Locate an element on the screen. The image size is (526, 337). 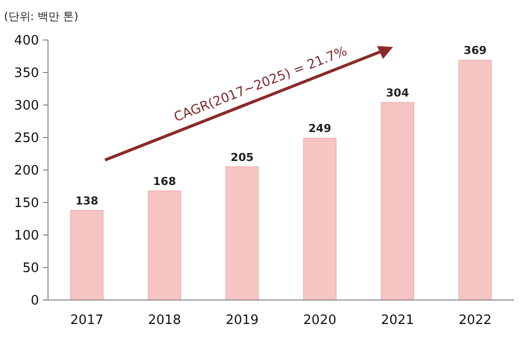
x-tick-label: 2022 is located at coordinates (475, 320).